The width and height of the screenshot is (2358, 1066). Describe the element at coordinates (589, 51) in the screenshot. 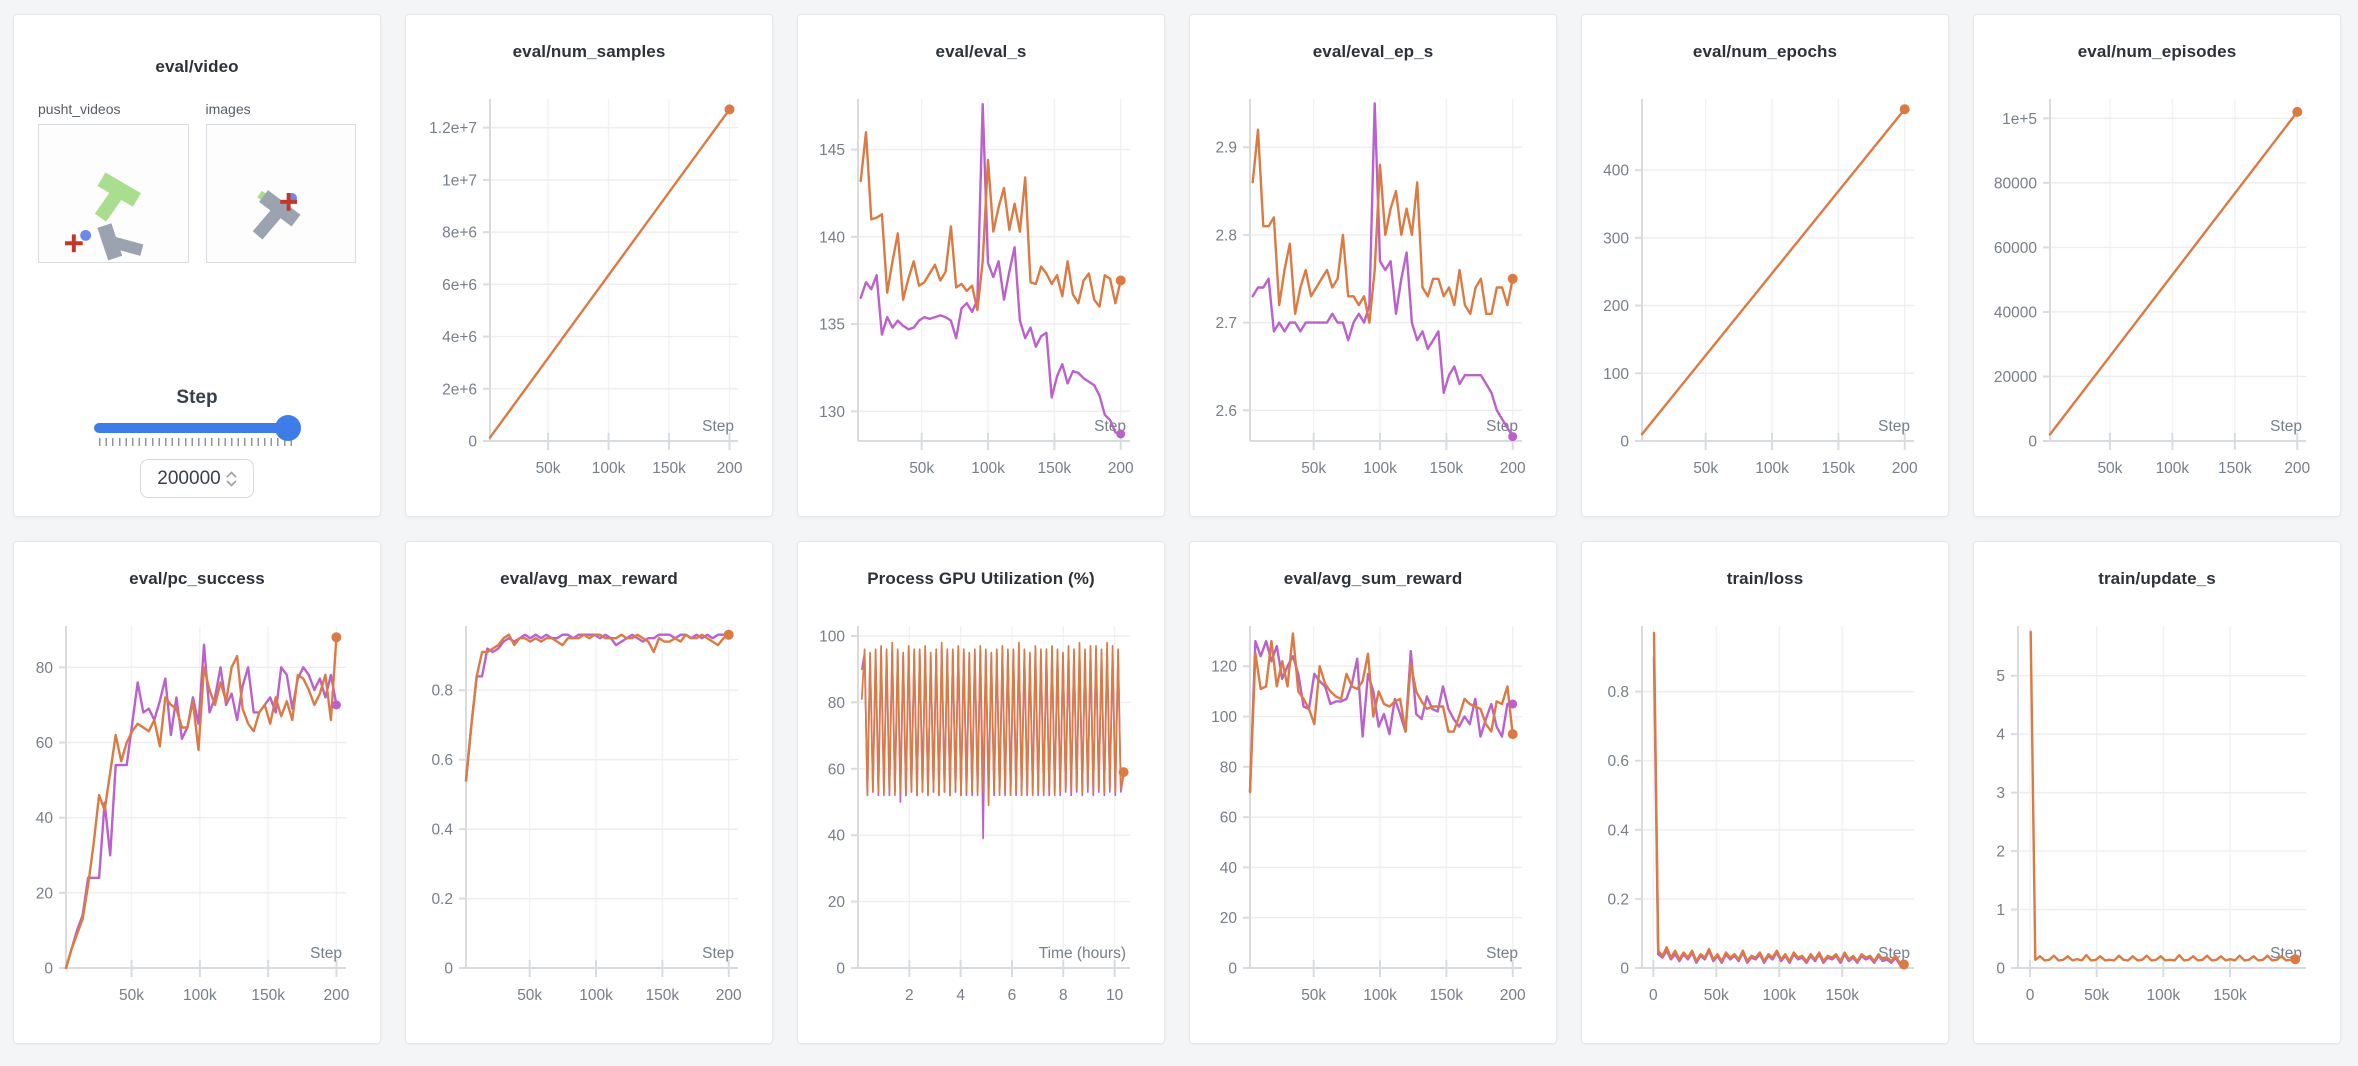

I see `panel-title: eval/num_samples` at that location.